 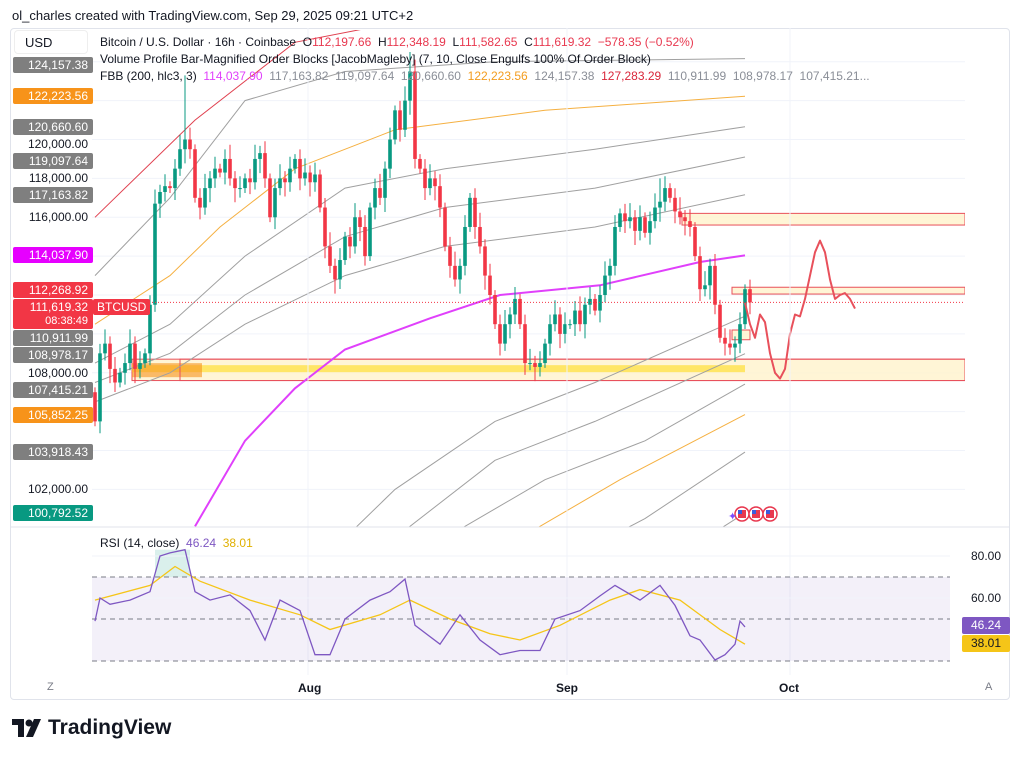 What do you see at coordinates (562, 42) in the screenshot?
I see `close-value: 111,619.32` at bounding box center [562, 42].